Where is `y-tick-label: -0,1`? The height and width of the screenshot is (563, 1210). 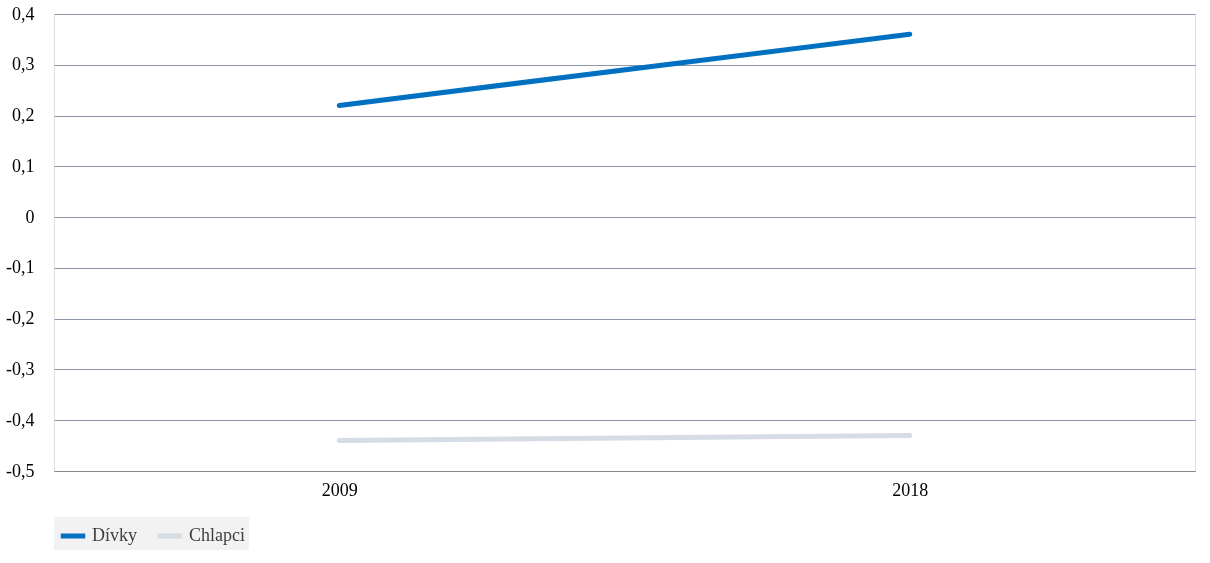 y-tick-label: -0,1 is located at coordinates (20, 267).